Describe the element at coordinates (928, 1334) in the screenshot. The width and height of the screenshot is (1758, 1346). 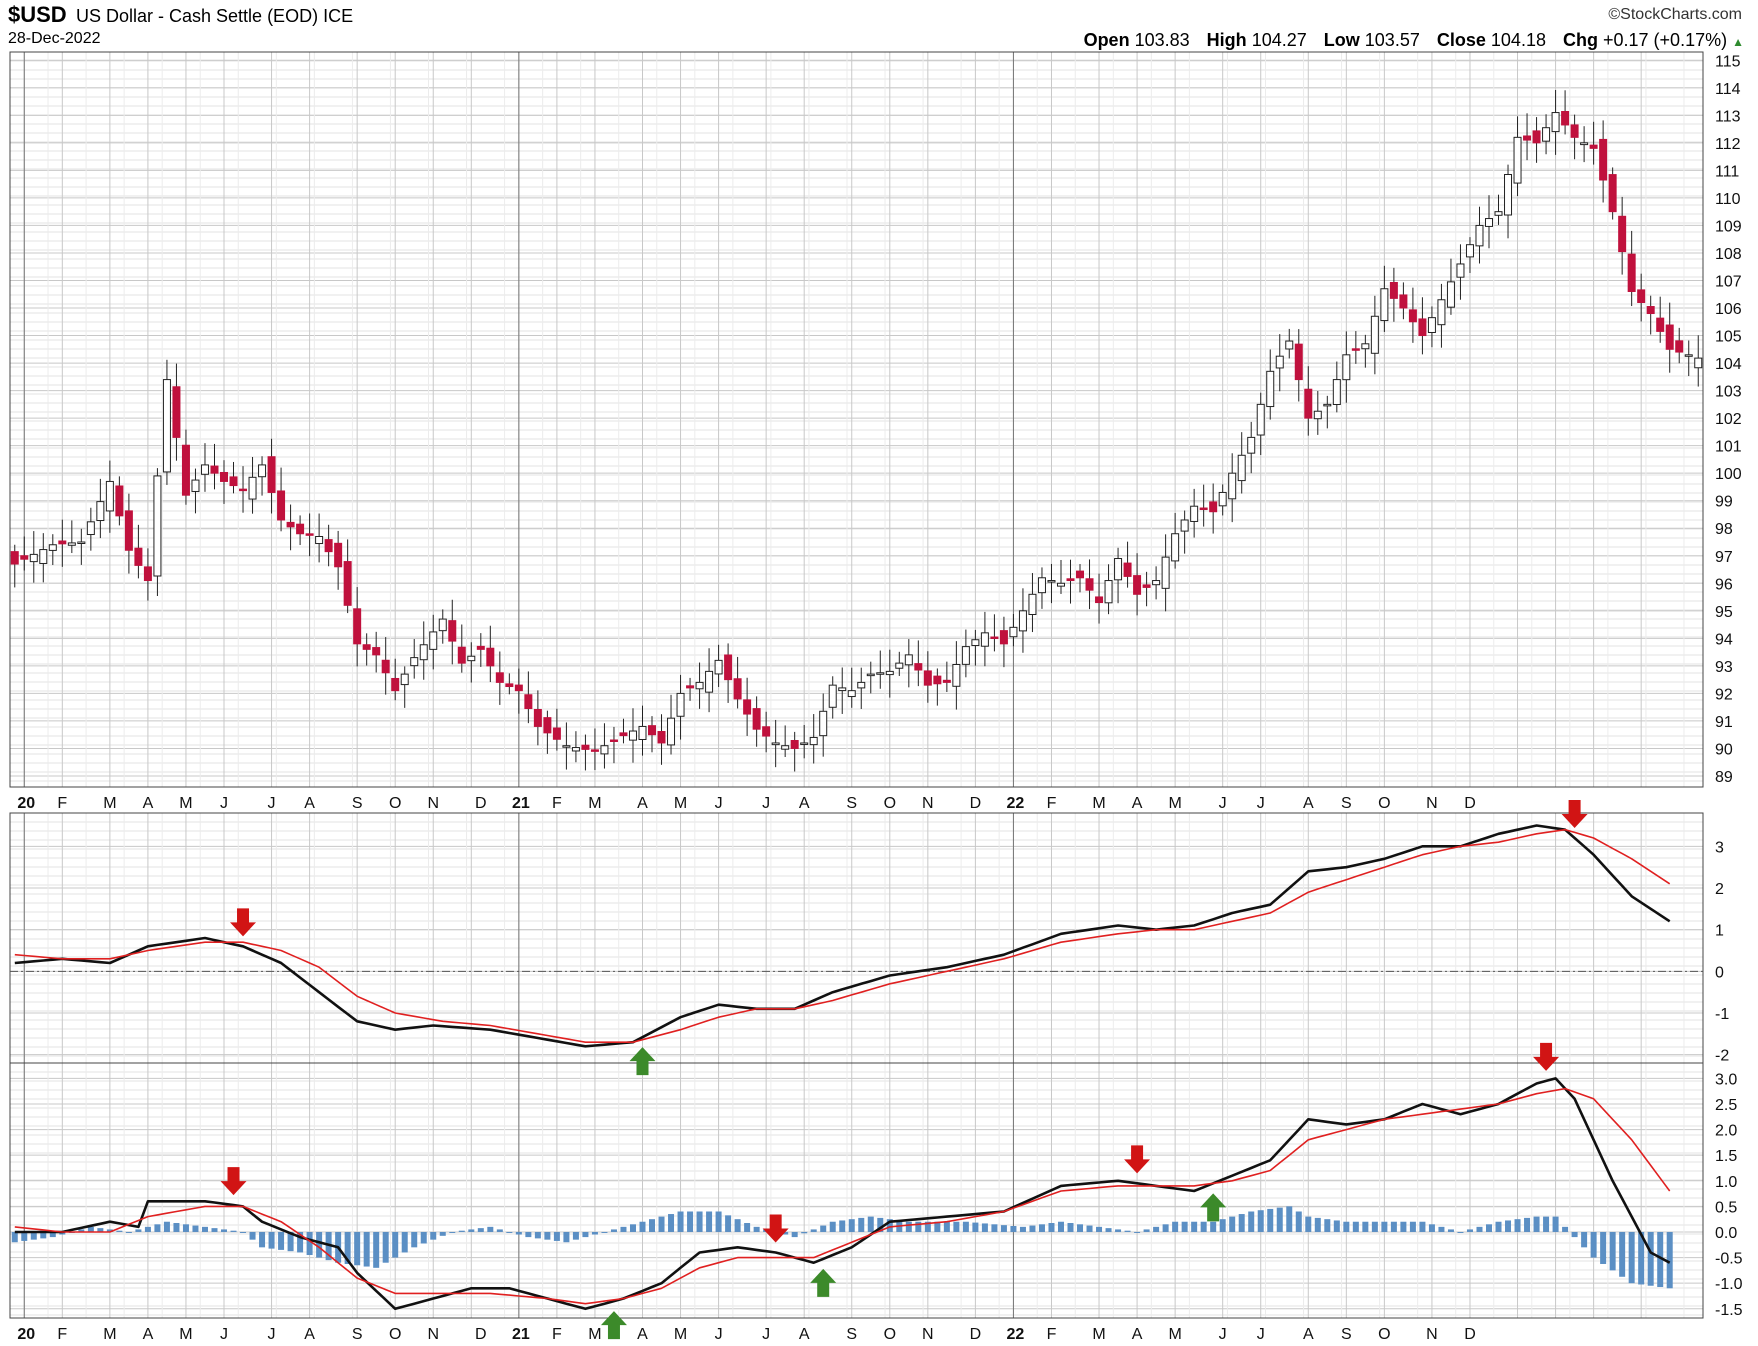
I see `lower-x-tick-label: N` at that location.